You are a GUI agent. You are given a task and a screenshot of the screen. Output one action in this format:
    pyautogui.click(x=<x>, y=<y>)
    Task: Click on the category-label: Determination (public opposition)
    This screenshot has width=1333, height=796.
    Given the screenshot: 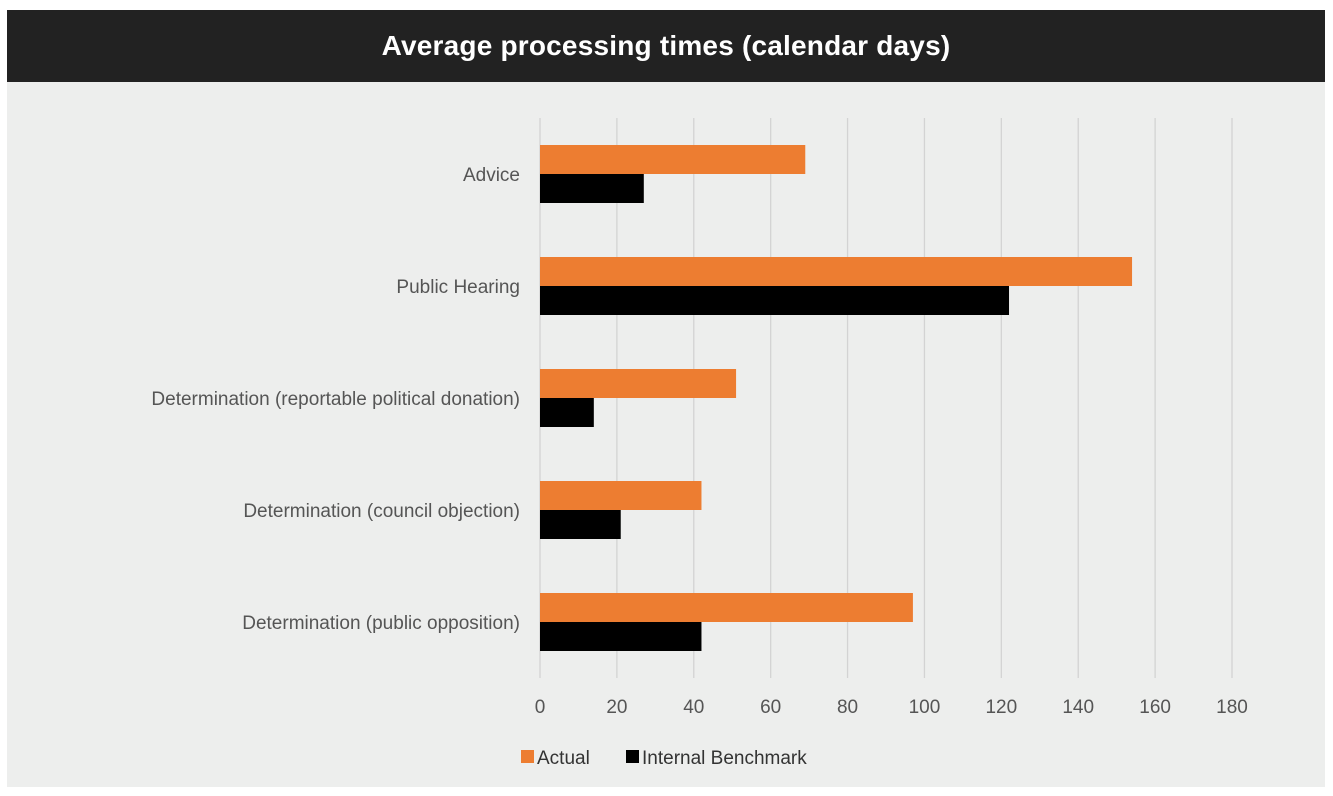 What is the action you would take?
    pyautogui.click(x=381, y=623)
    